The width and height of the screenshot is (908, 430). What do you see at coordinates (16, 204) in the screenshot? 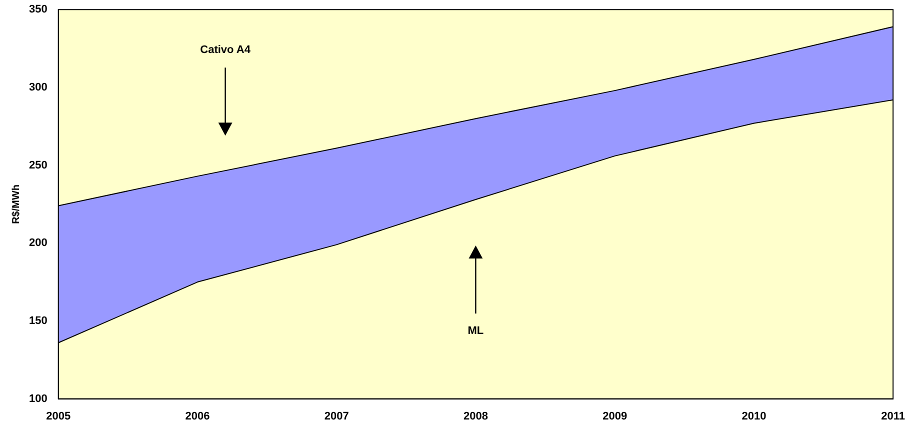
I see `y-axis-title: R$/MWh` at bounding box center [16, 204].